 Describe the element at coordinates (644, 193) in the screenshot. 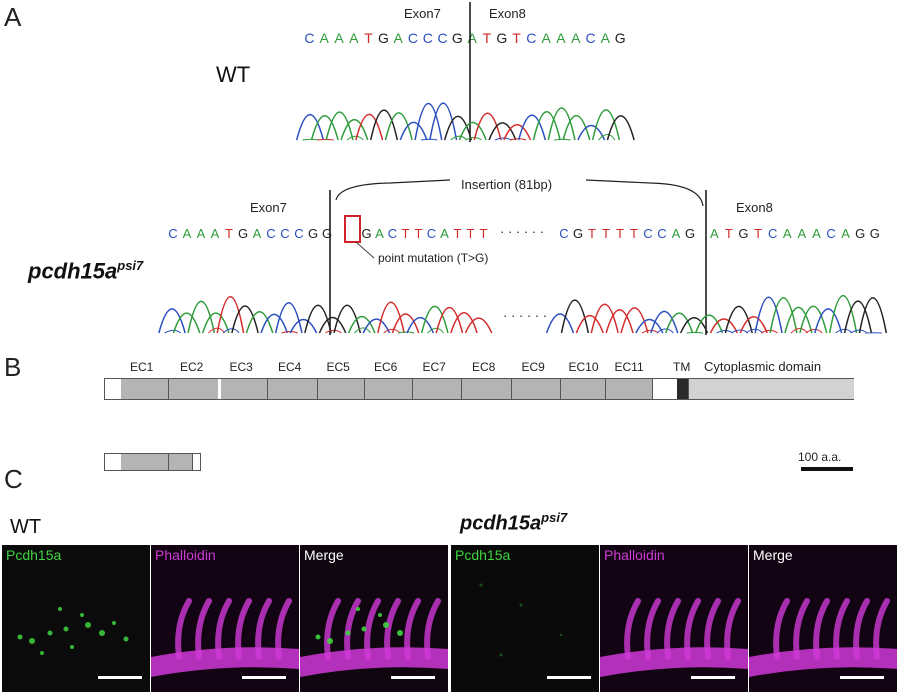

I see `insertion-bracket-right` at that location.